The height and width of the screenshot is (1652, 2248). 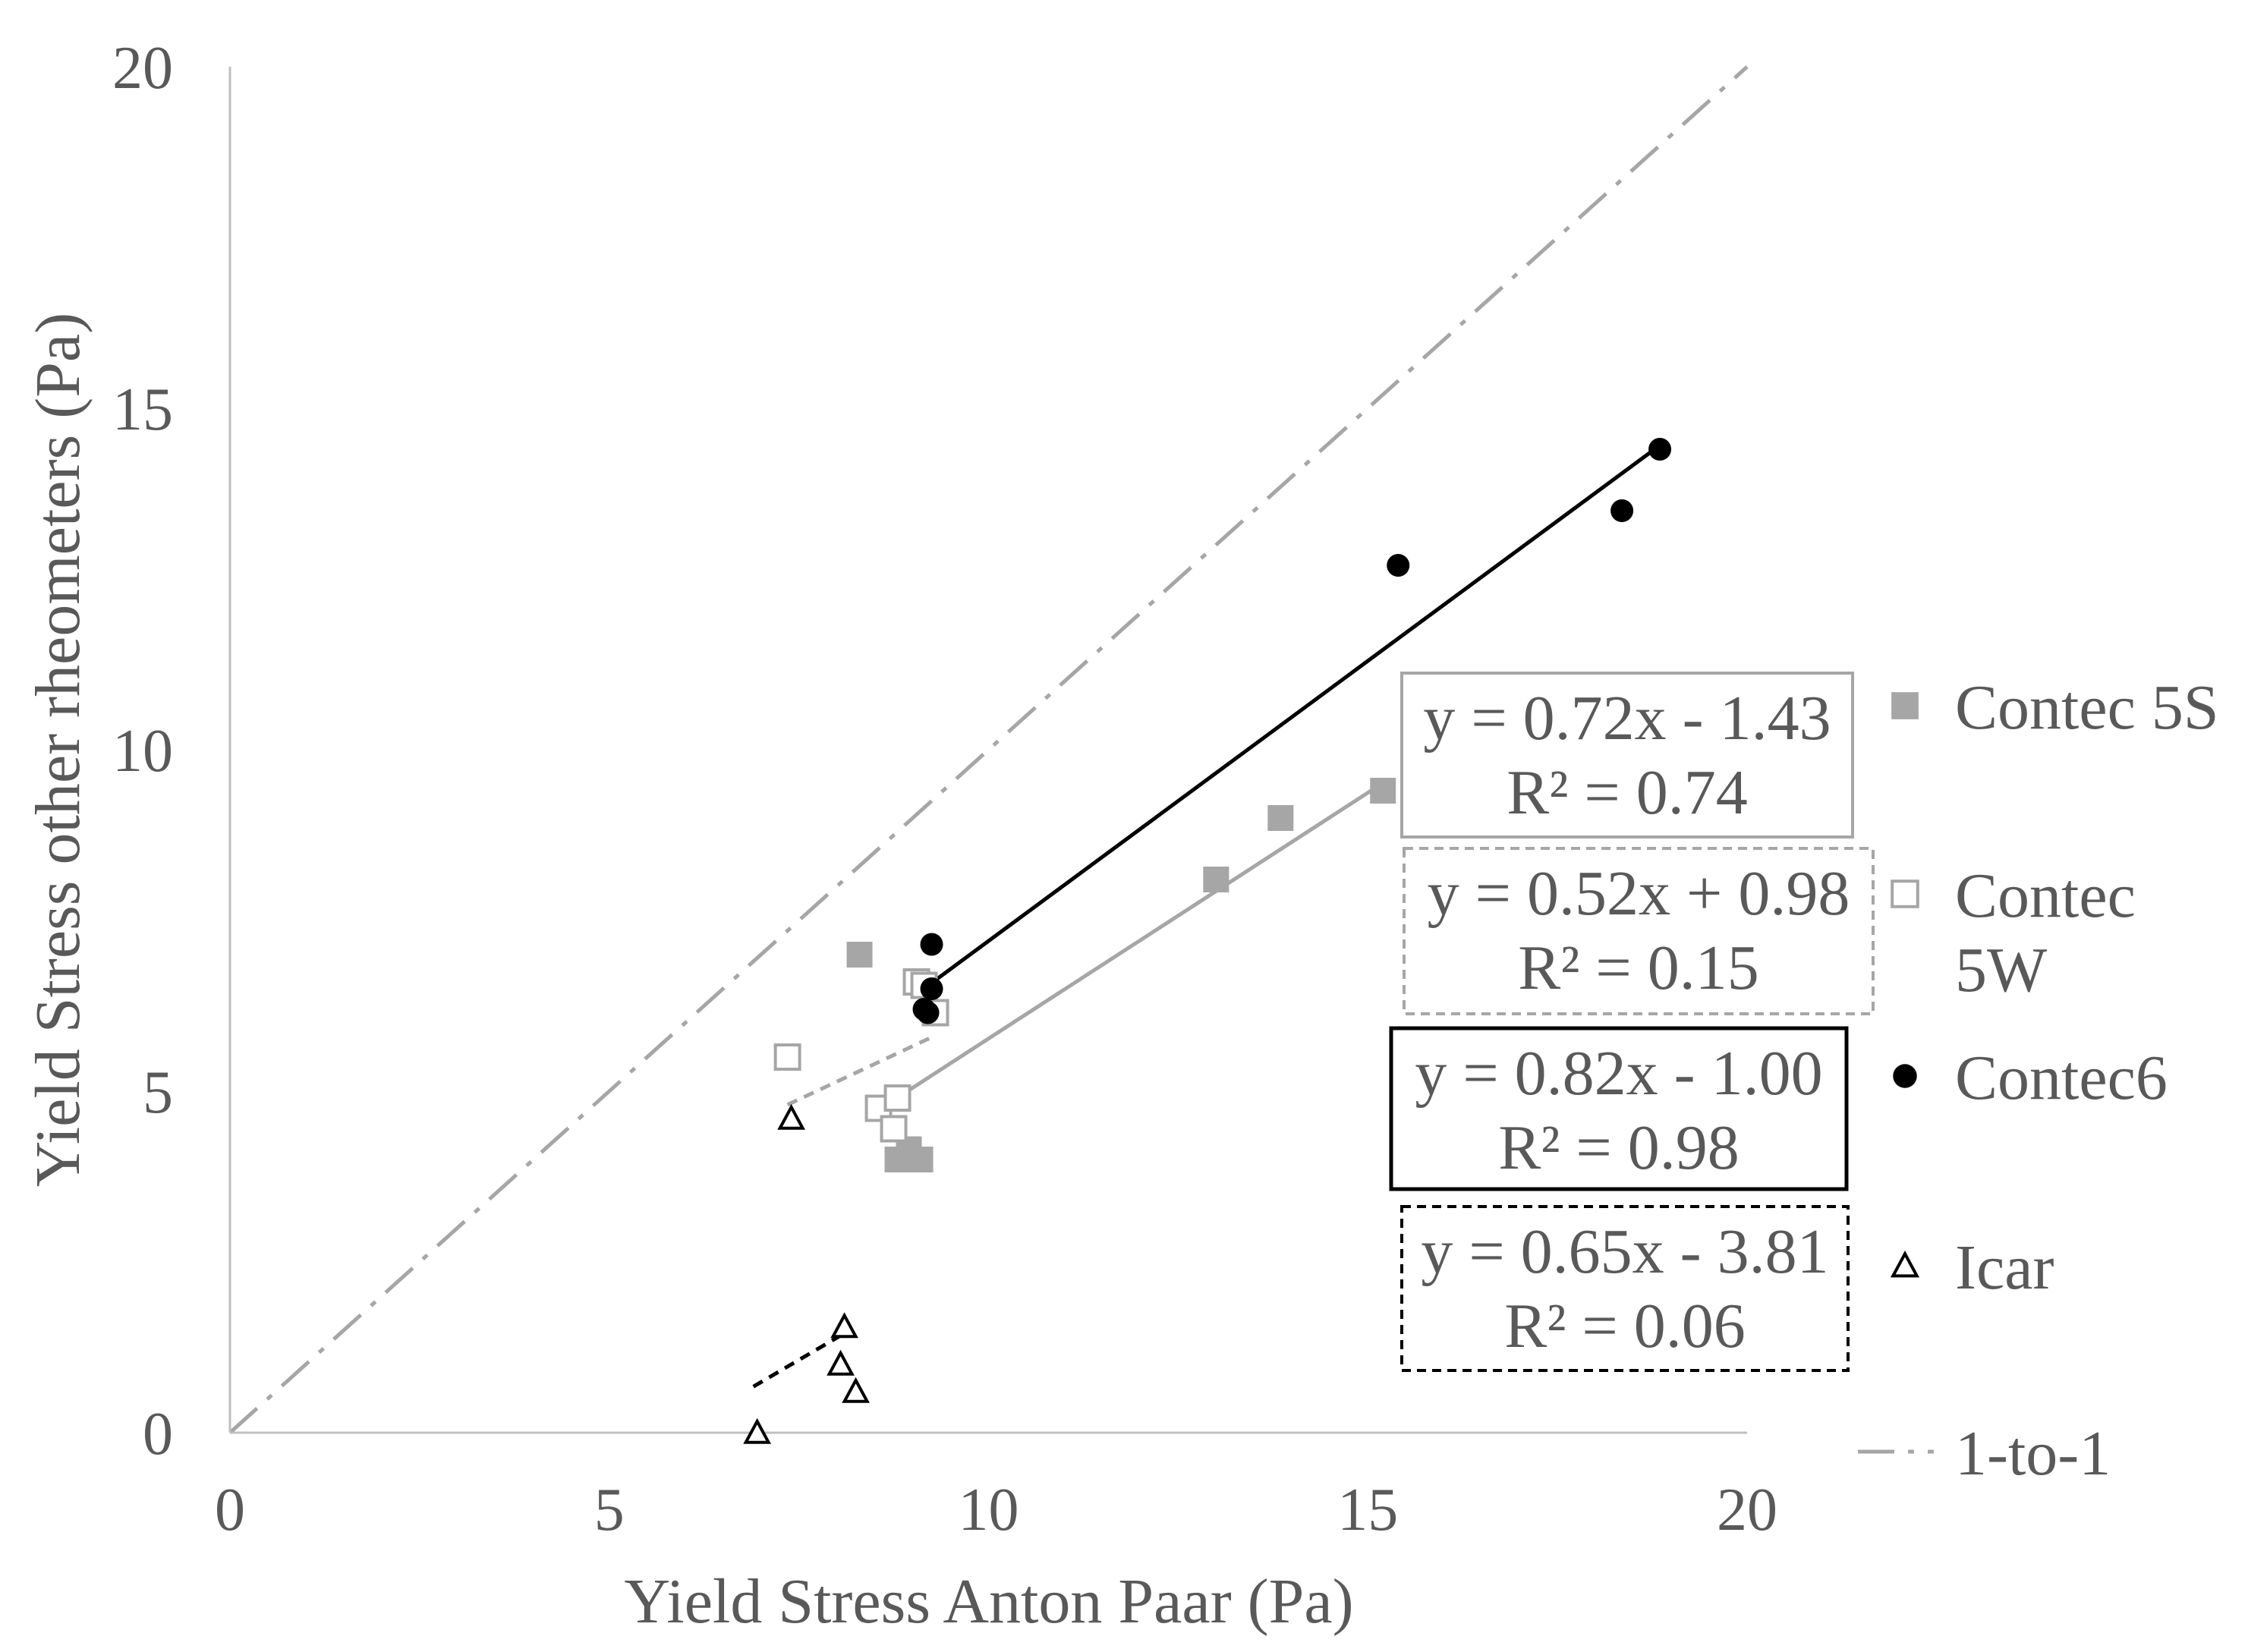 I want to click on y-tick-label: 5, so click(x=158, y=1092).